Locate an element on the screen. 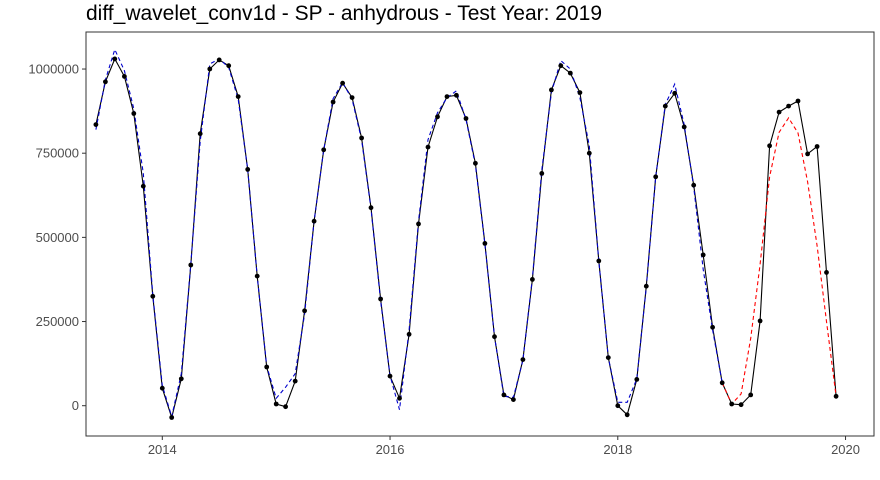 The height and width of the screenshot is (480, 880). y-axis: 0 250000 500000 750000 1000000 is located at coordinates (57, 237).